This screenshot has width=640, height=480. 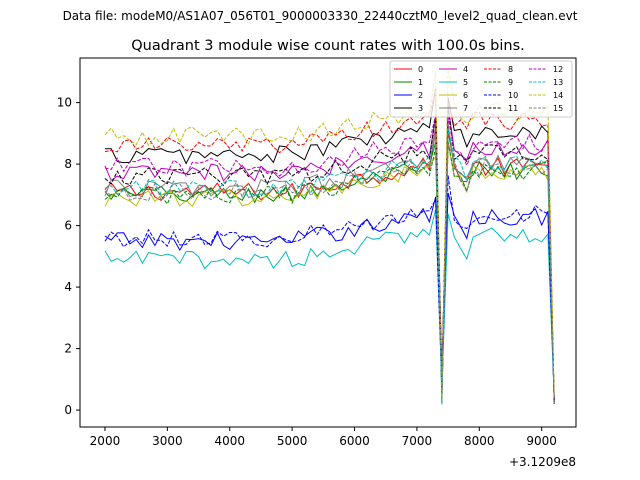 I want to click on legend-label: 11, so click(x=513, y=108).